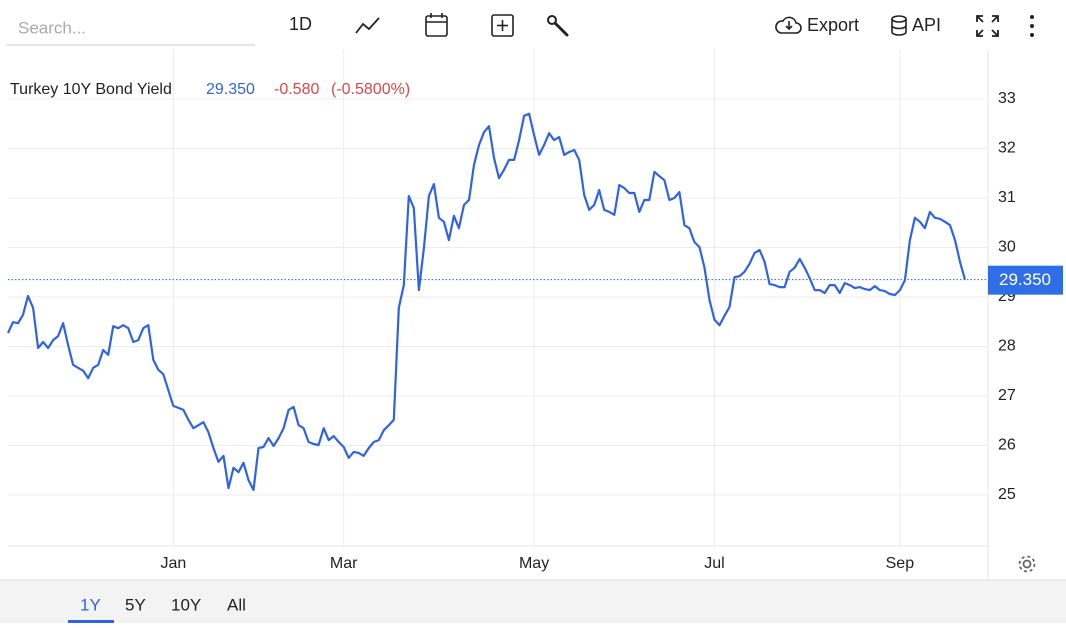 This screenshot has width=1066, height=628. What do you see at coordinates (344, 563) in the screenshot?
I see `x-tick-label: Mar` at bounding box center [344, 563].